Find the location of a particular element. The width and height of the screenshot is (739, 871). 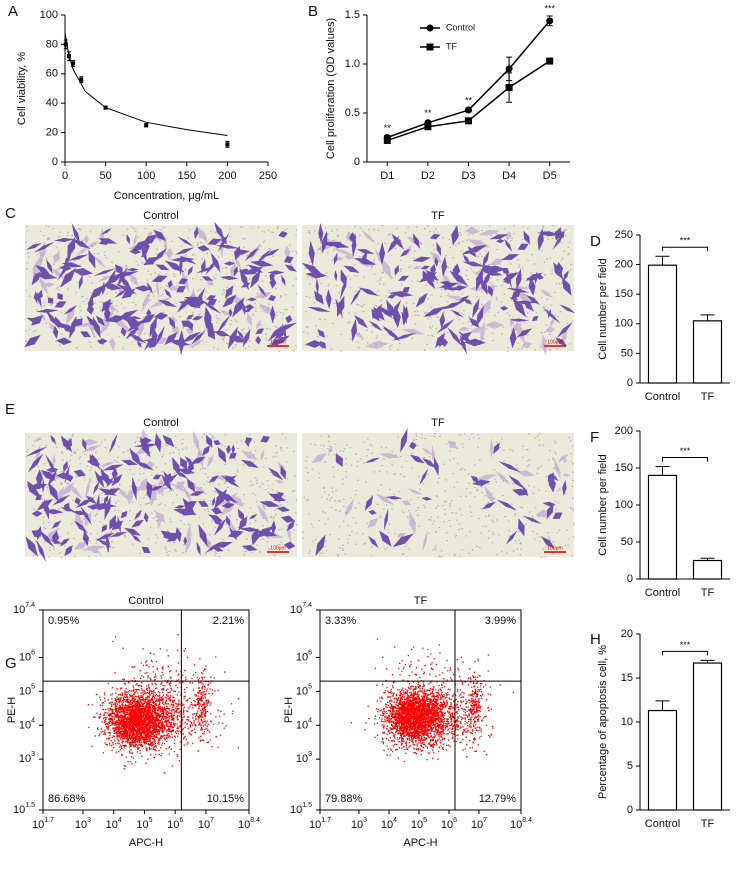

panel-letter: A is located at coordinates (13, 11).